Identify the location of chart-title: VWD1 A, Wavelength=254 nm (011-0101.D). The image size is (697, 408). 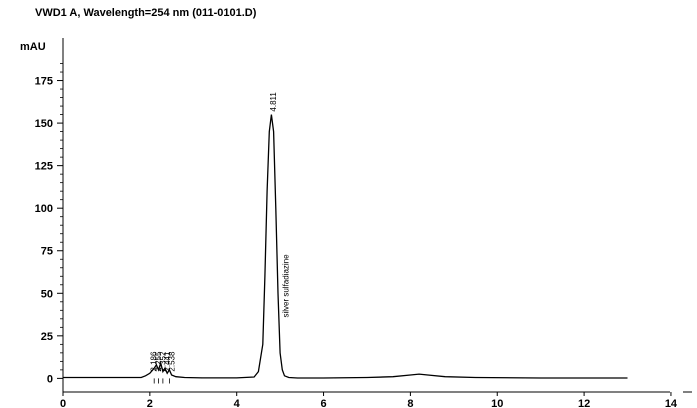
(146, 13).